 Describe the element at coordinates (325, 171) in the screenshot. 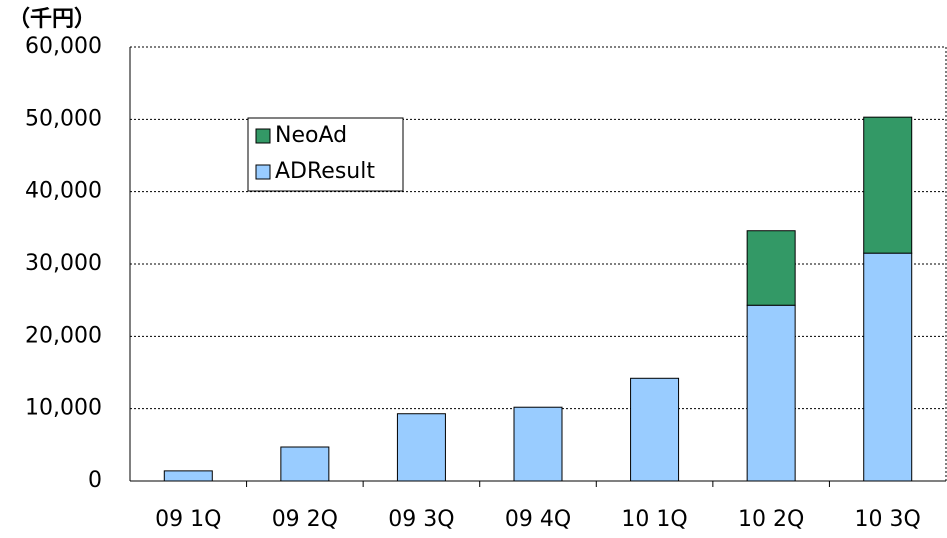

I see `legend-label: ADResult` at that location.